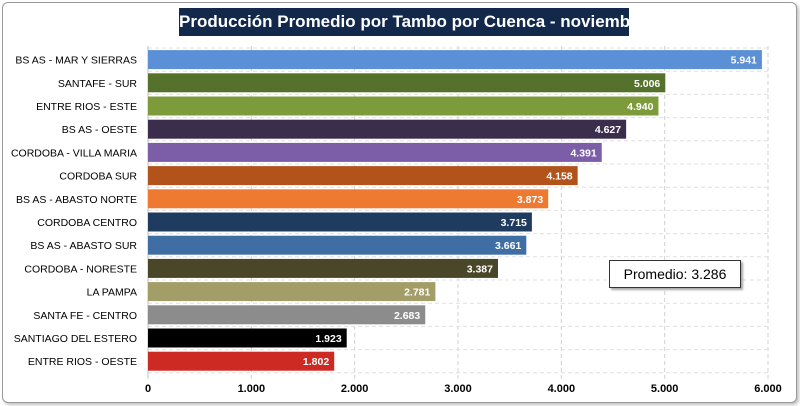  I want to click on value-label: 5.006, so click(647, 84).